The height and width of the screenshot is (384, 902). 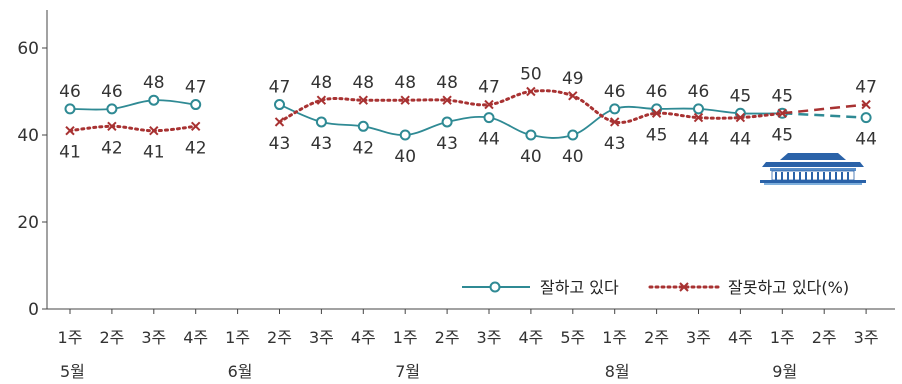 What do you see at coordinates (28, 49) in the screenshot?
I see `y-tick-label: 60` at bounding box center [28, 49].